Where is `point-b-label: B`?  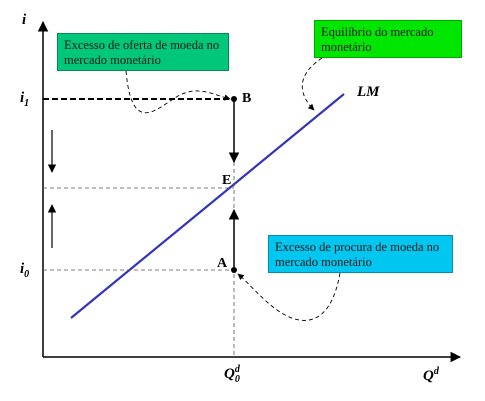 point-b-label: B is located at coordinates (247, 98).